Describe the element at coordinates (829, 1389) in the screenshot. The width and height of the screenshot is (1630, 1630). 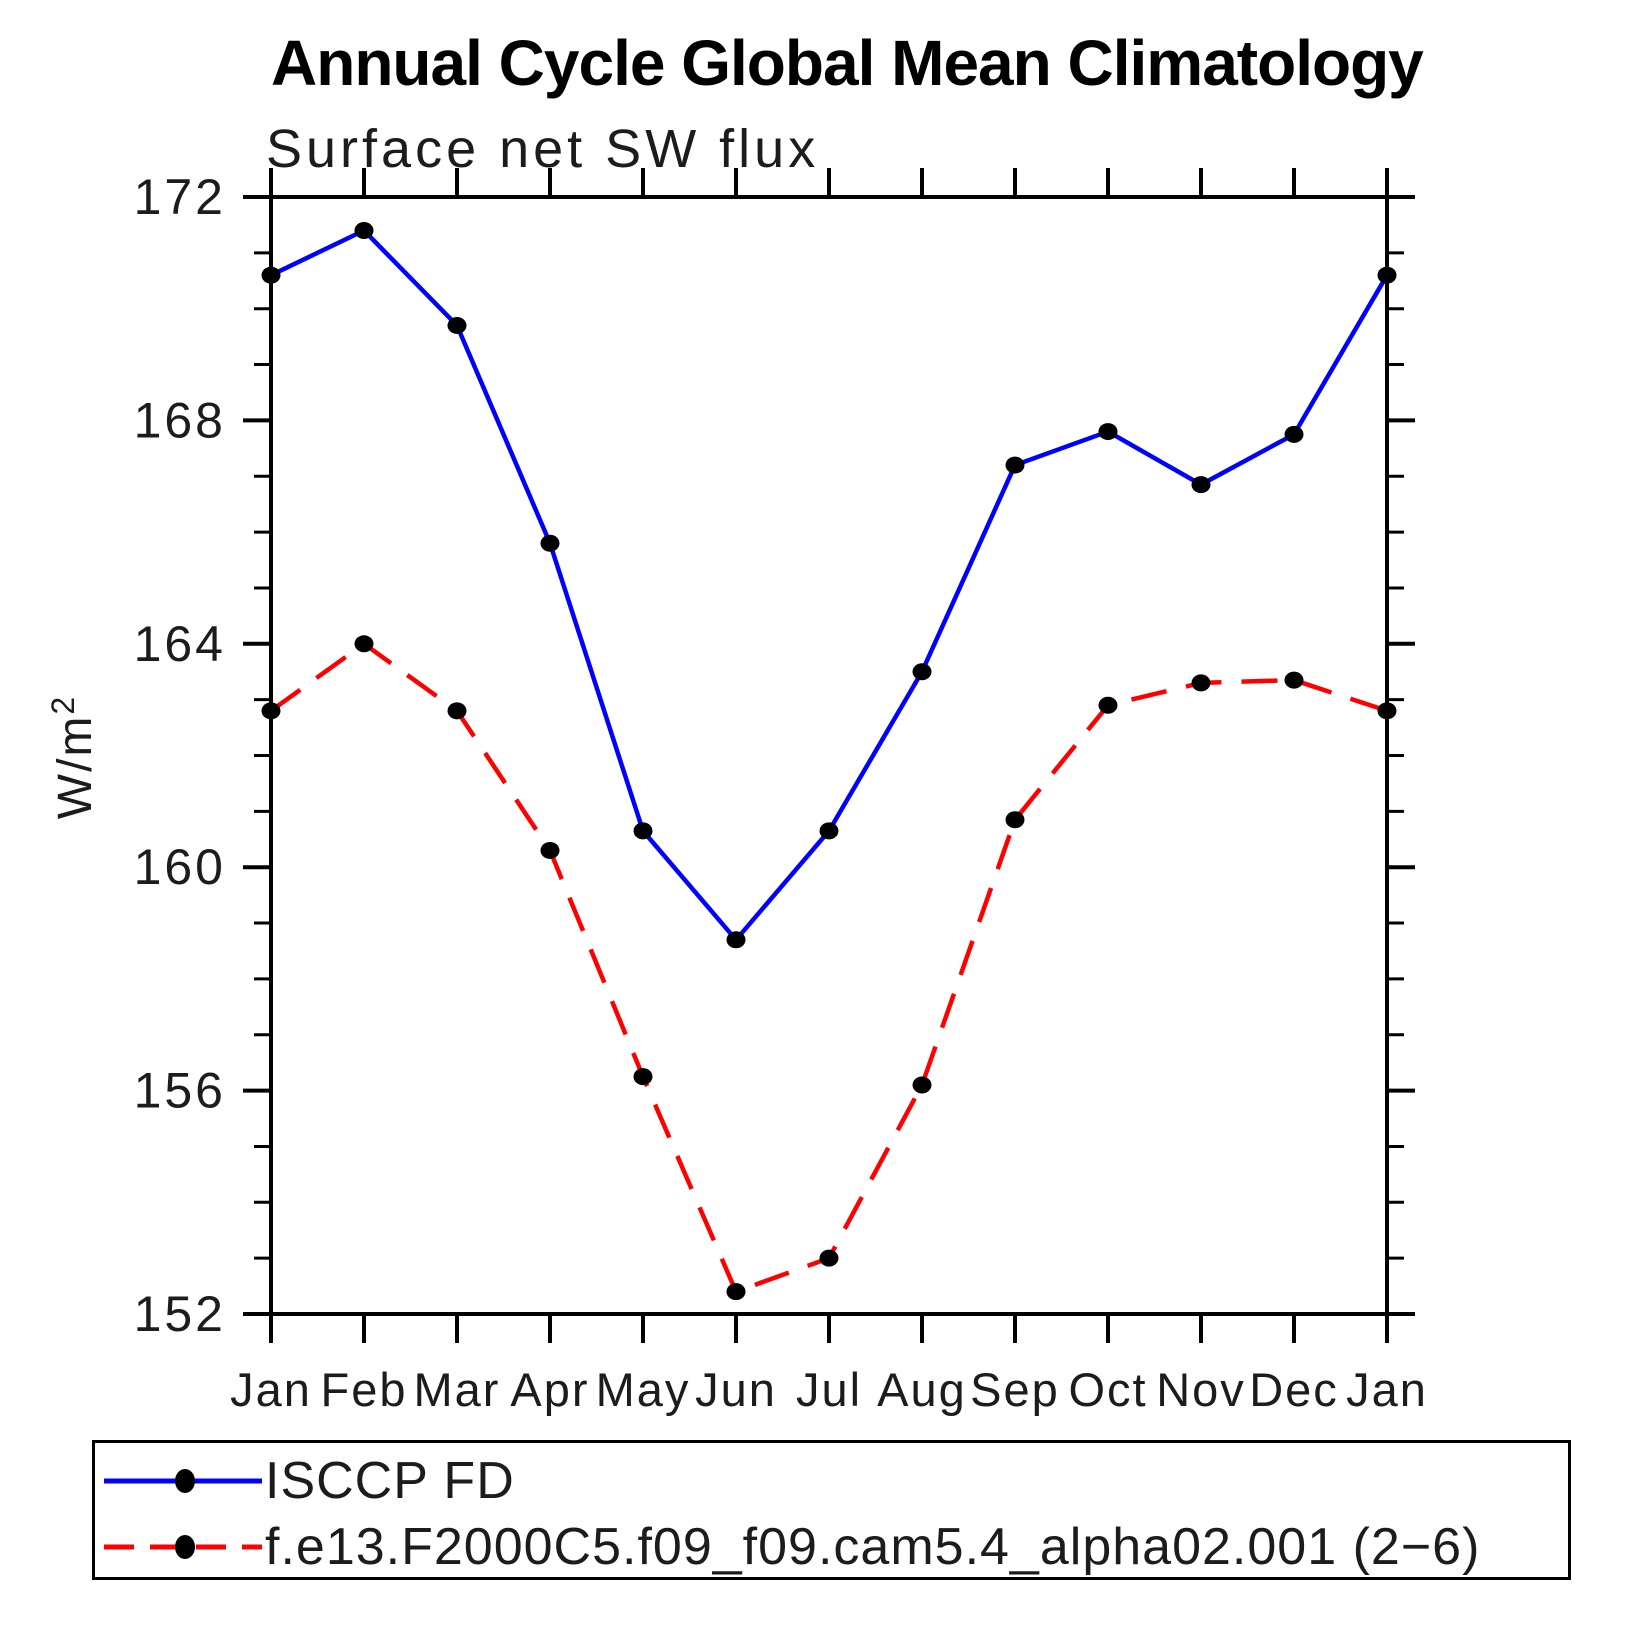
I see `x-tick-label: Jul` at that location.